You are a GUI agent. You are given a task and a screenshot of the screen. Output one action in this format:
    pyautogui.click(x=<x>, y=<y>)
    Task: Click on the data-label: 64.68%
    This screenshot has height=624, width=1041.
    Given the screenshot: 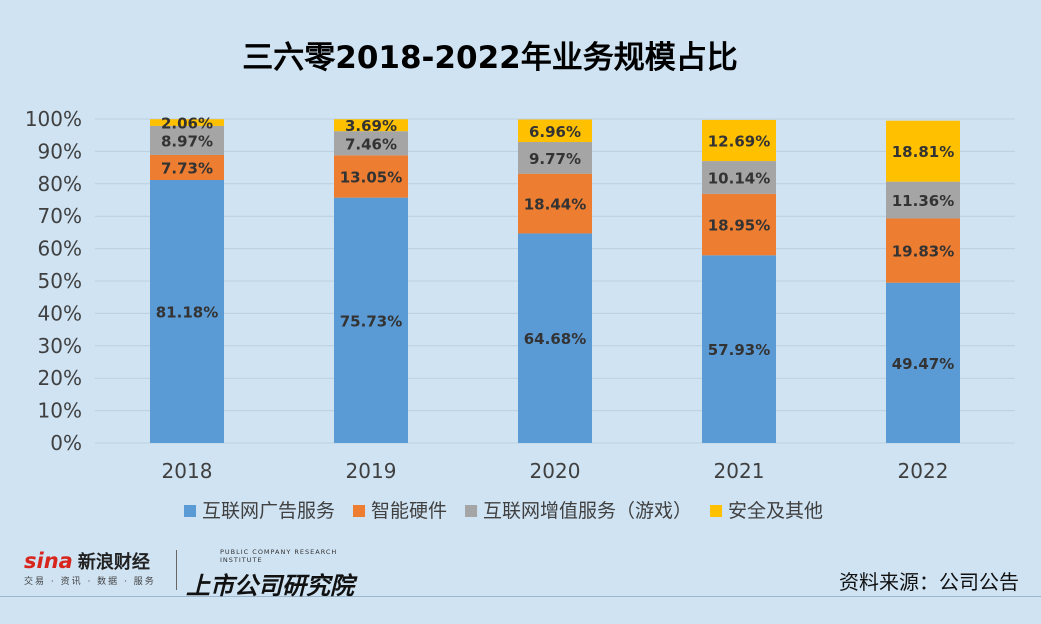 What is the action you would take?
    pyautogui.click(x=555, y=339)
    